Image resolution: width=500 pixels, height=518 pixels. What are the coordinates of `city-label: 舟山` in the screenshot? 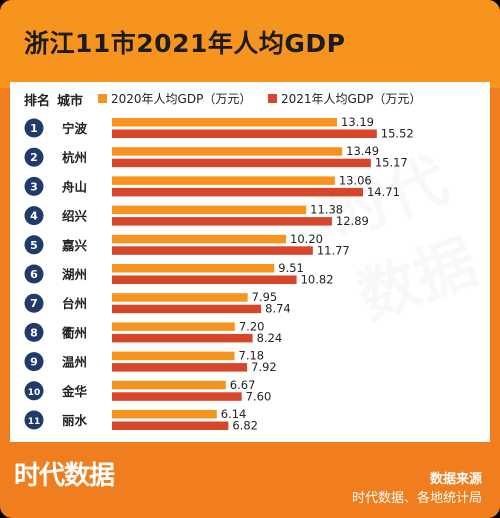 It's located at (74, 186).